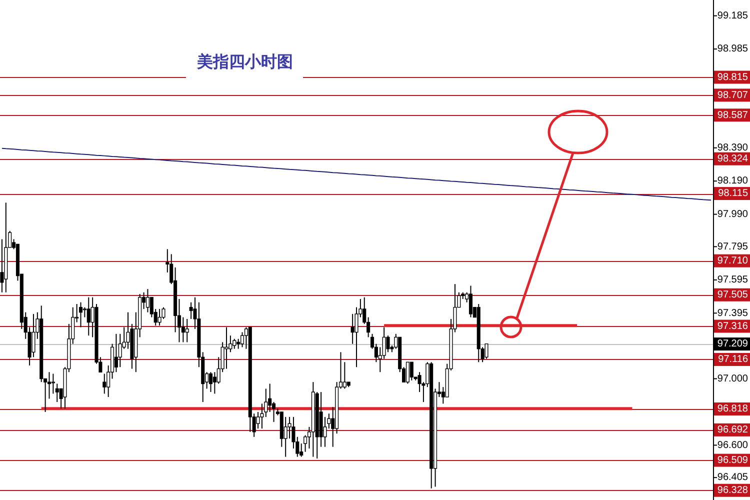  Describe the element at coordinates (732, 344) in the screenshot. I see `ref-line-label: 97.209` at that location.